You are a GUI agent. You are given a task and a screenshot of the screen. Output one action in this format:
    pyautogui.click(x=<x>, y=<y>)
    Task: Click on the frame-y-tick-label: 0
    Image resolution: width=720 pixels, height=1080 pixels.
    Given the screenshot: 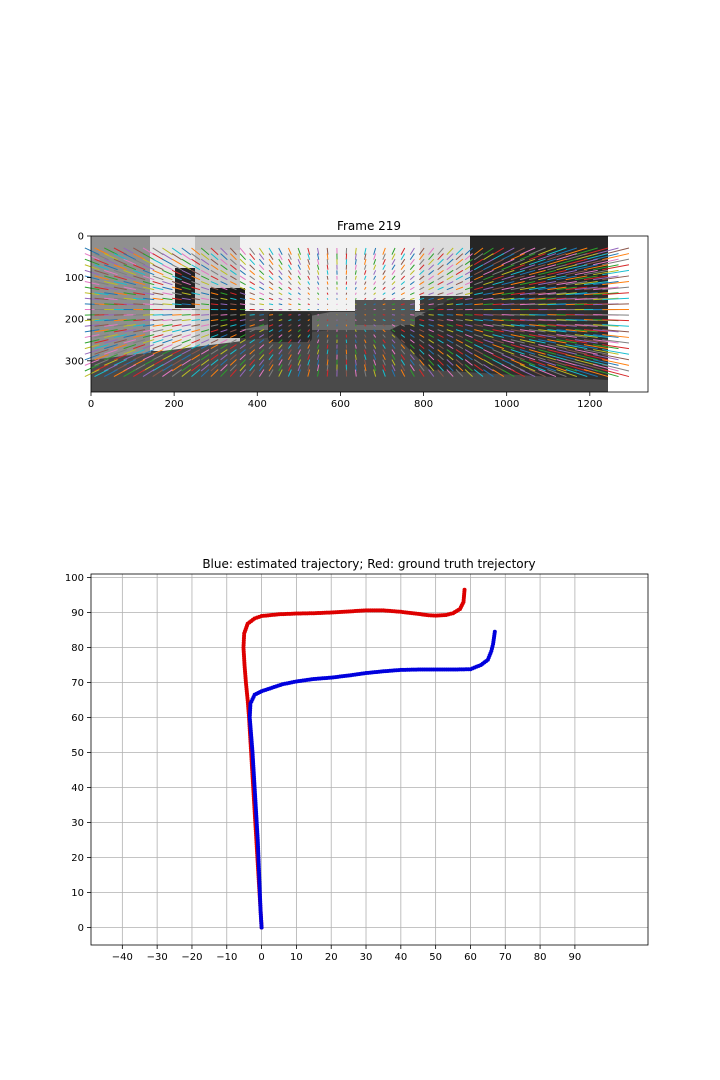 What is the action you would take?
    pyautogui.click(x=81, y=237)
    